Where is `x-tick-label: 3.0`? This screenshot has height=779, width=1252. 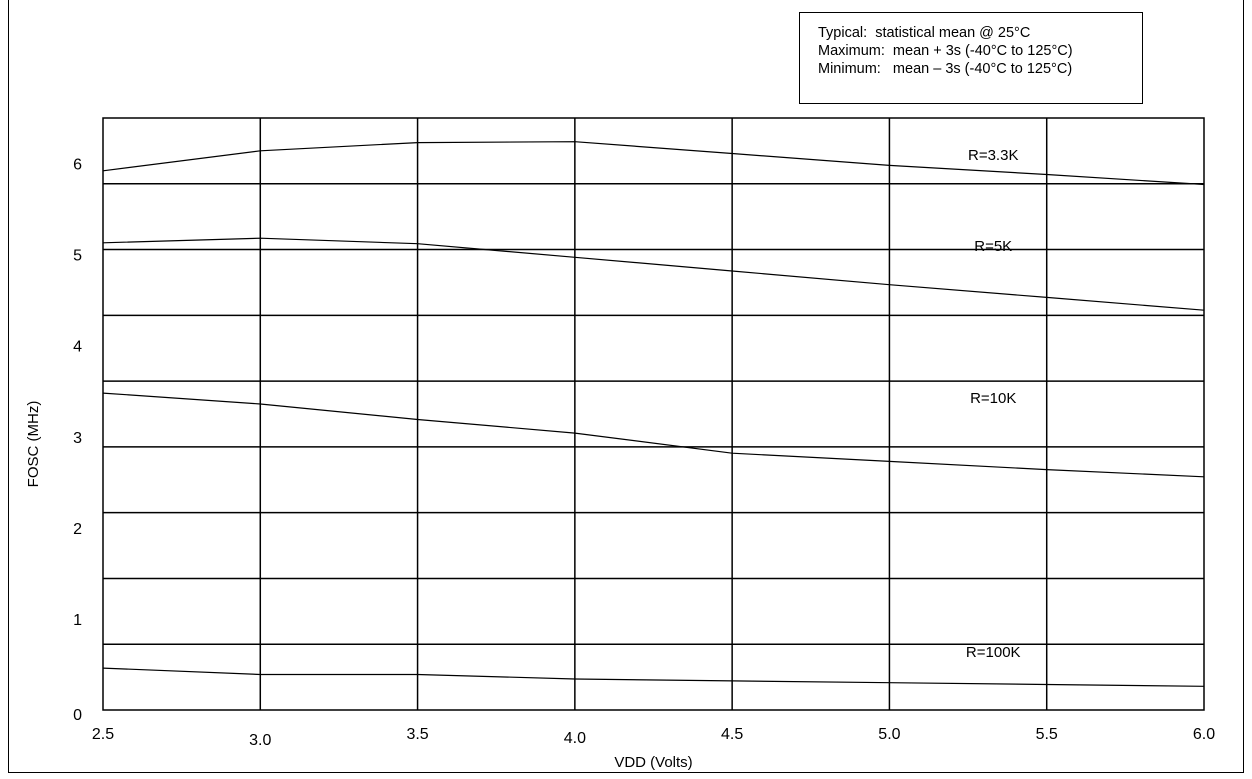 x-tick-label: 3.0 is located at coordinates (260, 740).